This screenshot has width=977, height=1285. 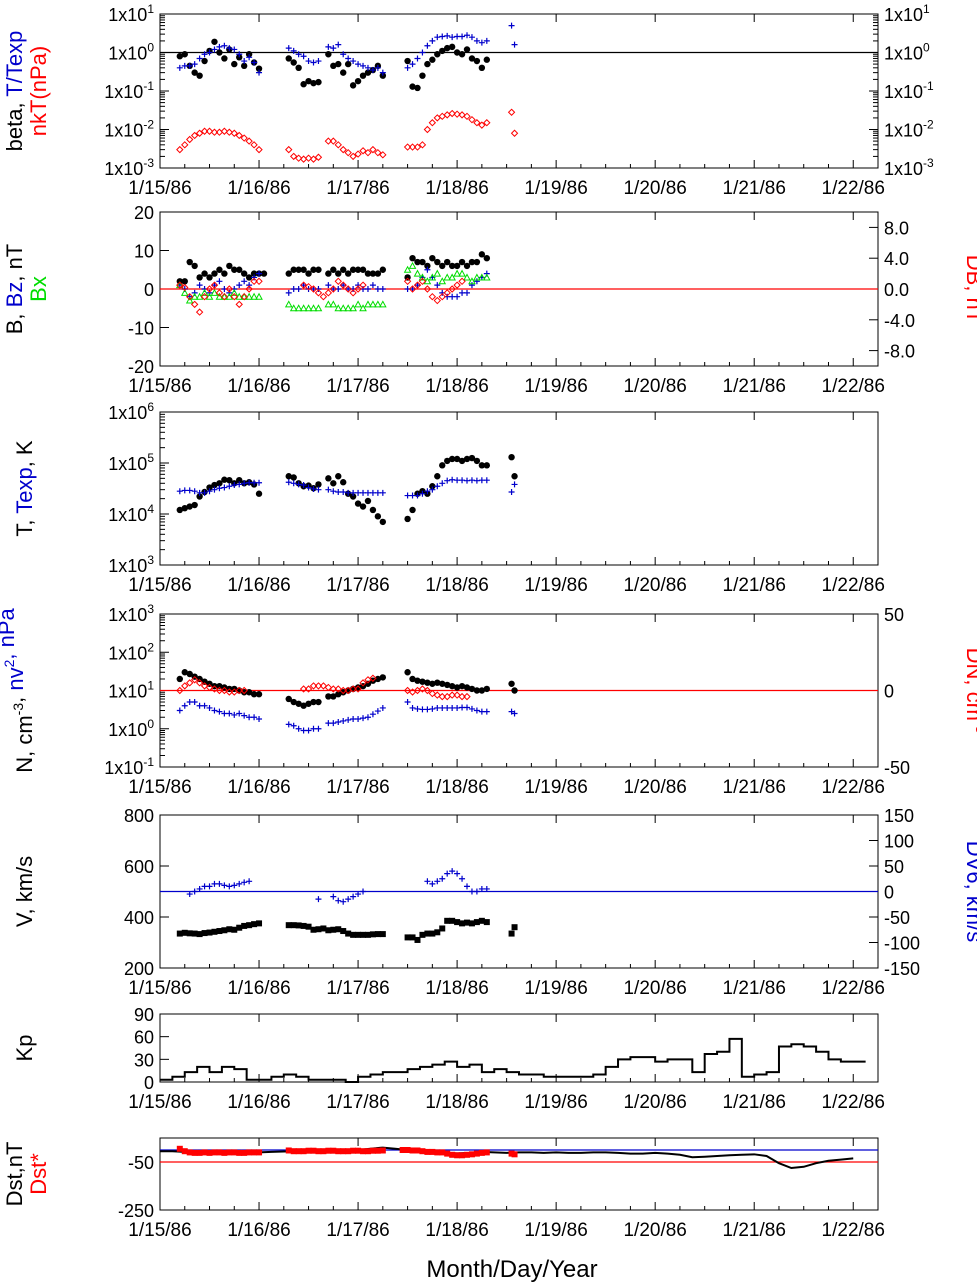 What do you see at coordinates (754, 787) in the screenshot?
I see `x-tick-label: 1/21/86` at bounding box center [754, 787].